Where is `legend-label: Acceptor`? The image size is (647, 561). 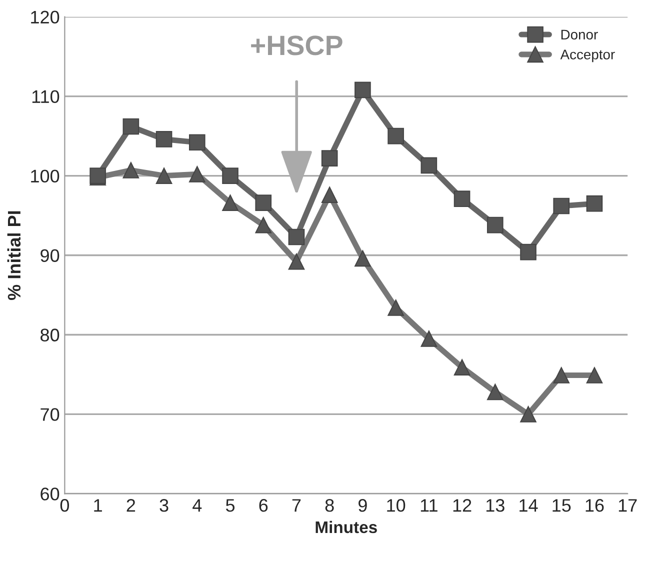 legend-label: Acceptor is located at coordinates (587, 56).